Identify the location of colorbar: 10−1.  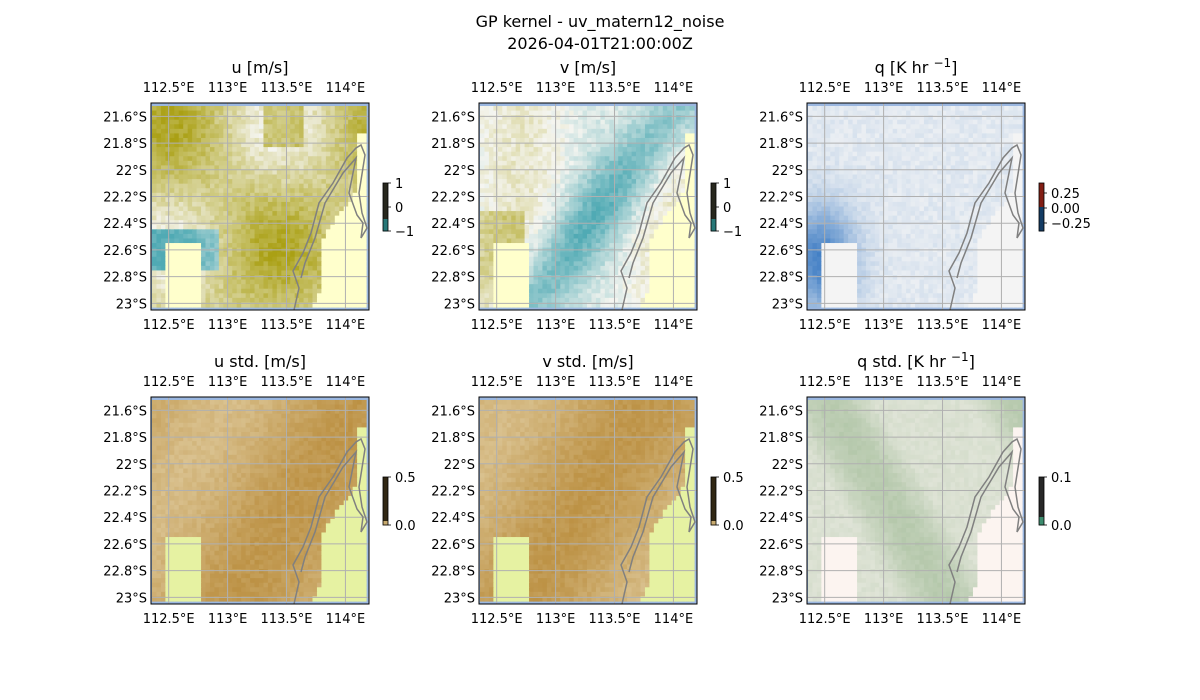
(726, 208).